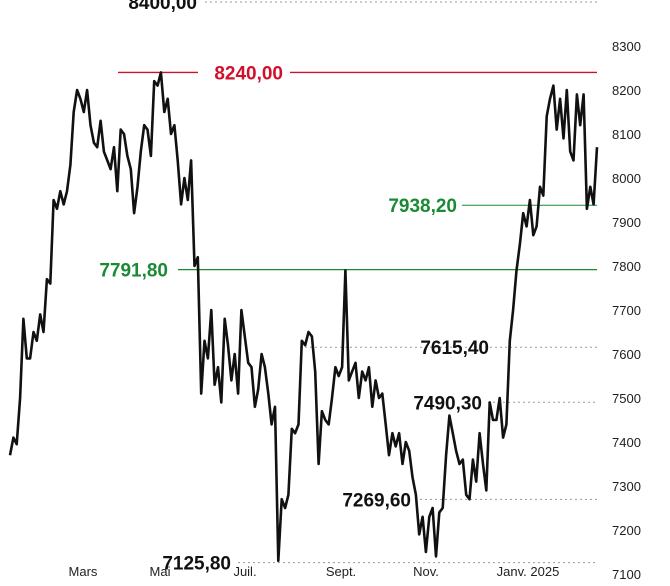 The image size is (670, 586). Describe the element at coordinates (626, 266) in the screenshot. I see `y-tick-label: 7800` at that location.